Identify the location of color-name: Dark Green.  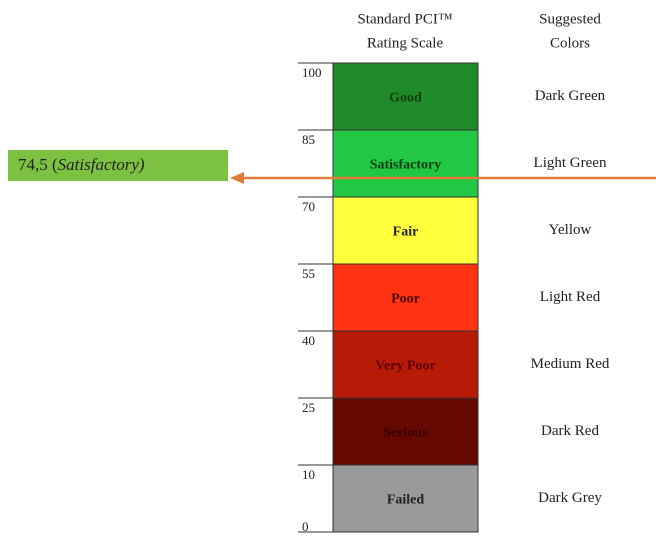
(570, 96).